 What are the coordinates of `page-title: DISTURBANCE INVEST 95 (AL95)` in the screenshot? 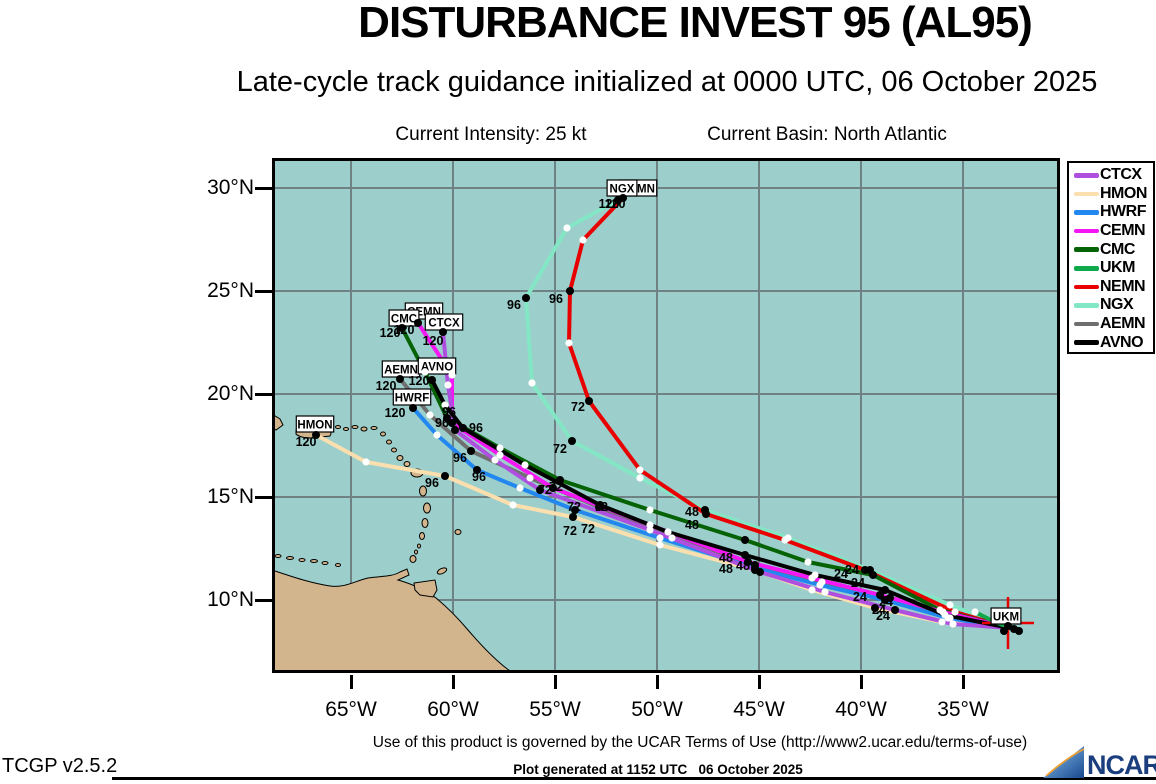 It's located at (695, 23).